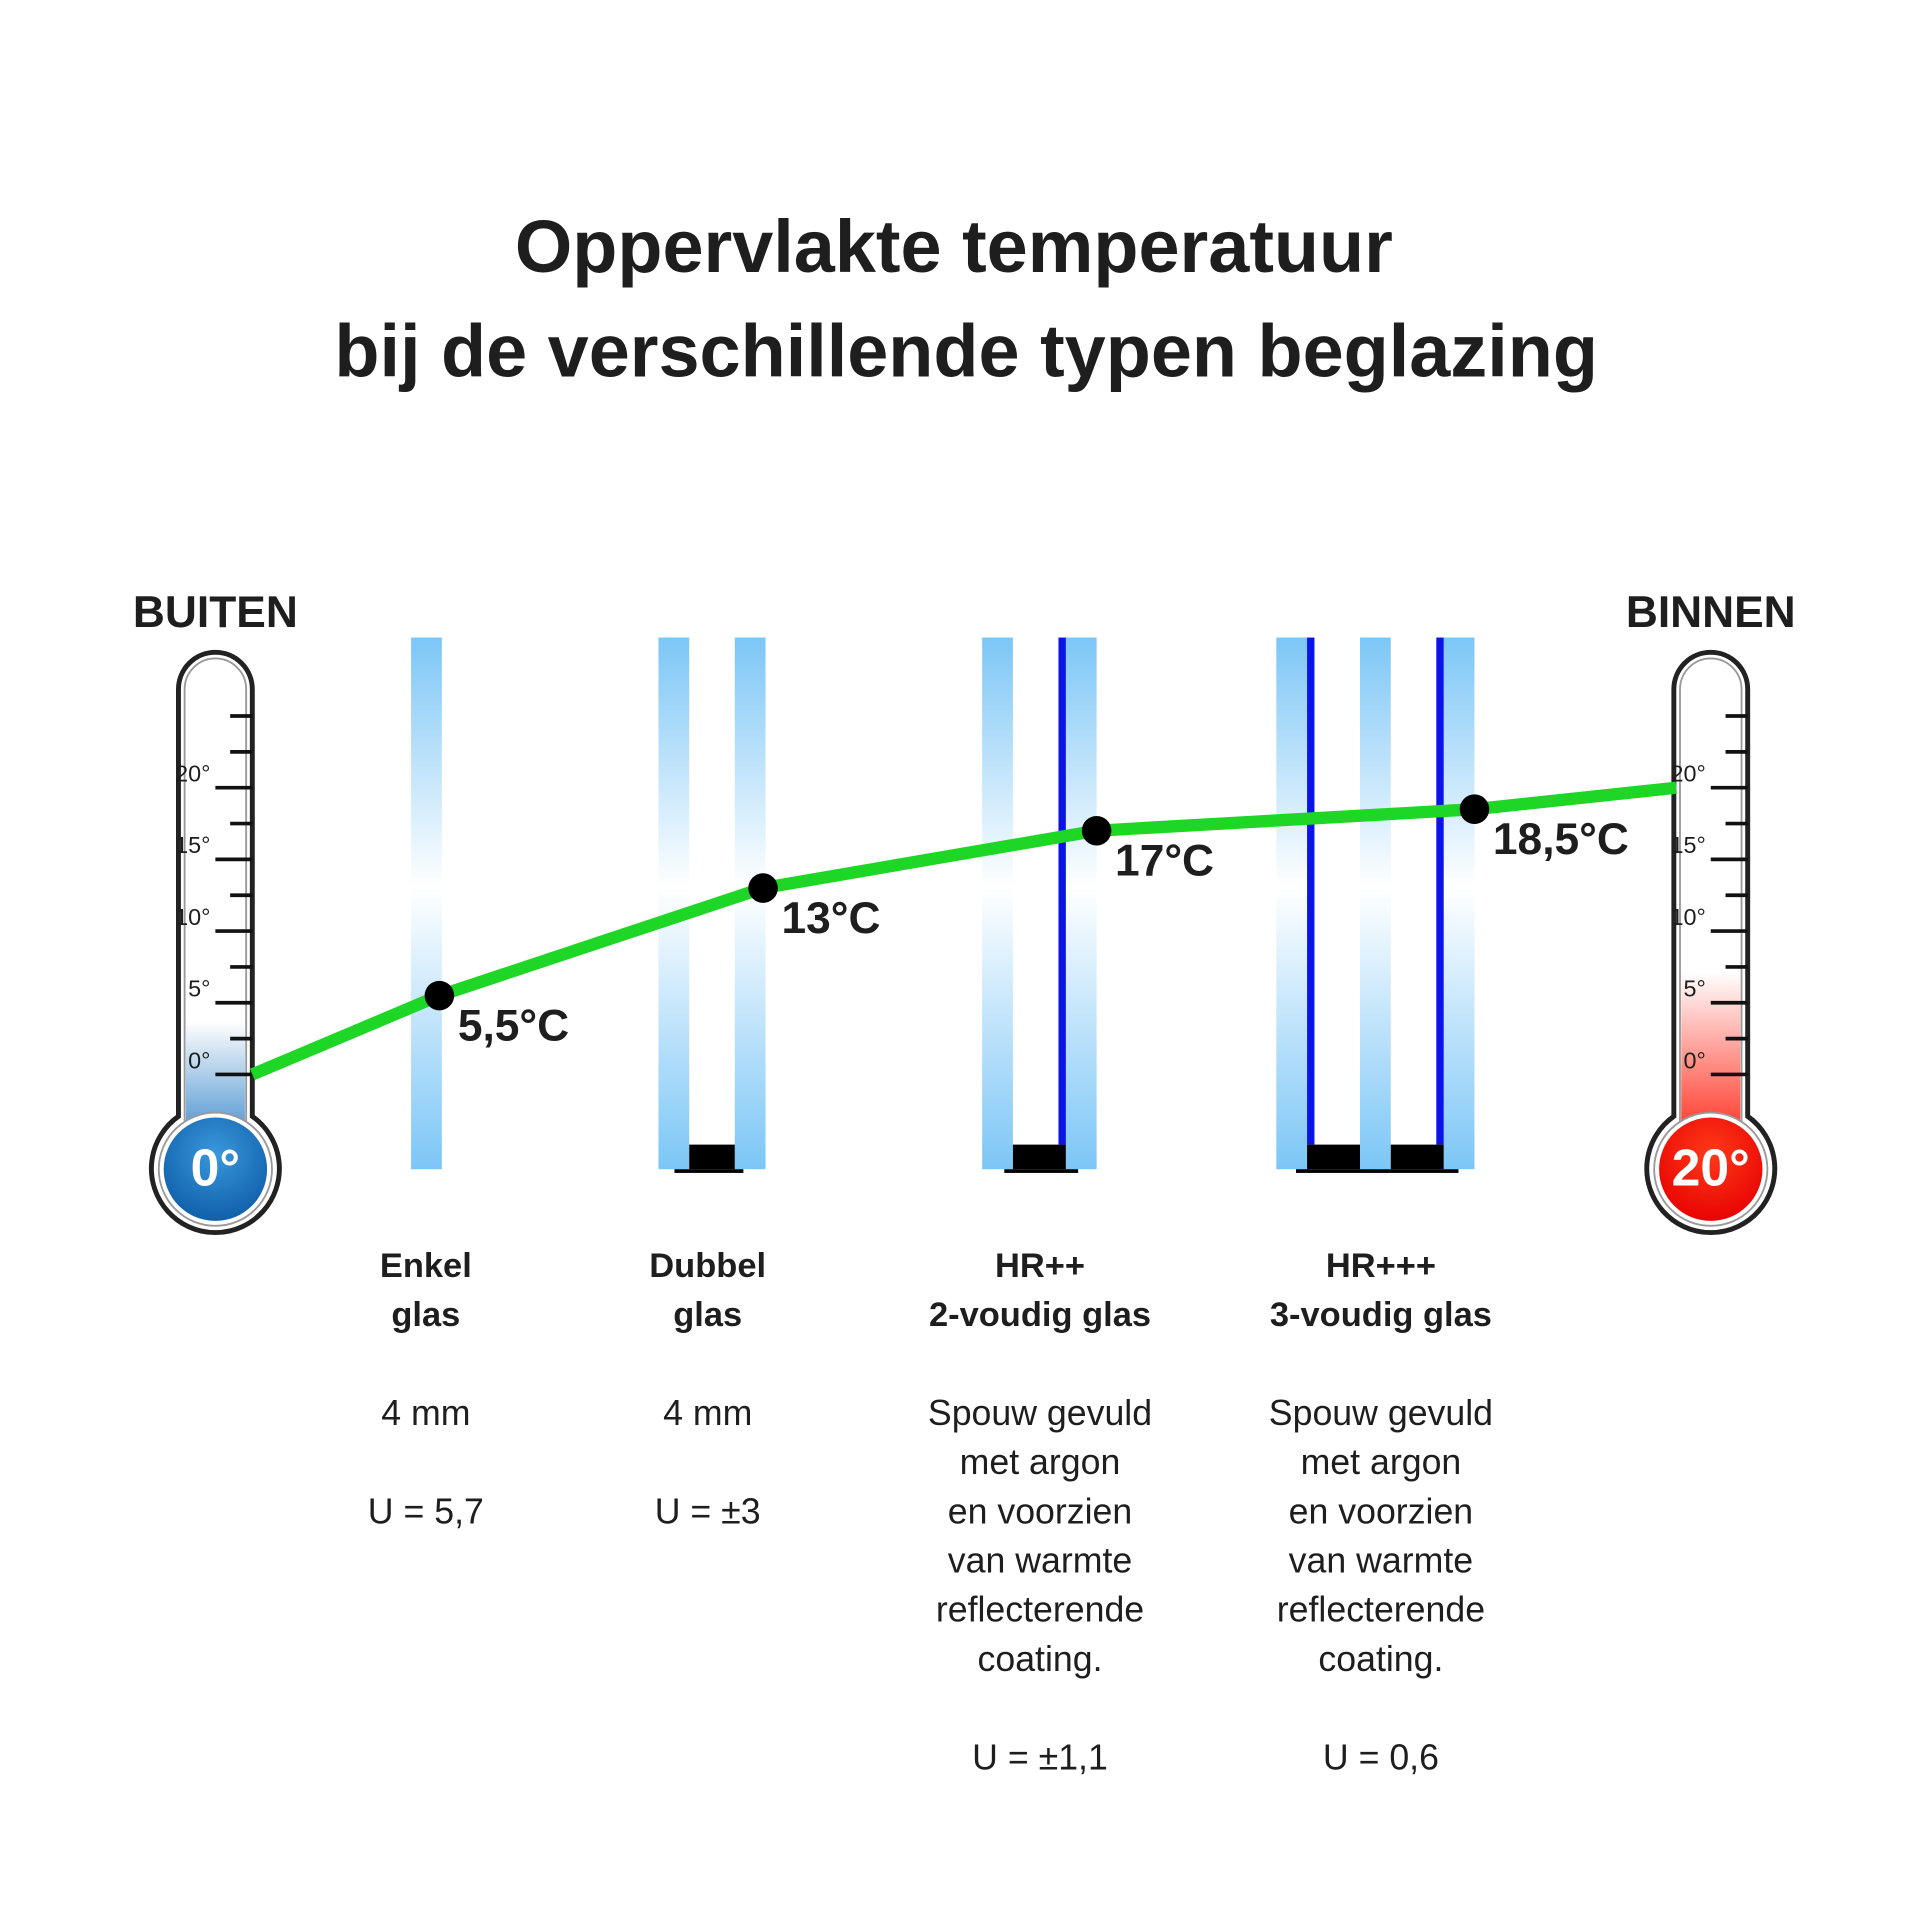 This screenshot has height=1920, width=1920. I want to click on temperature-label: 17°C, so click(1164, 861).